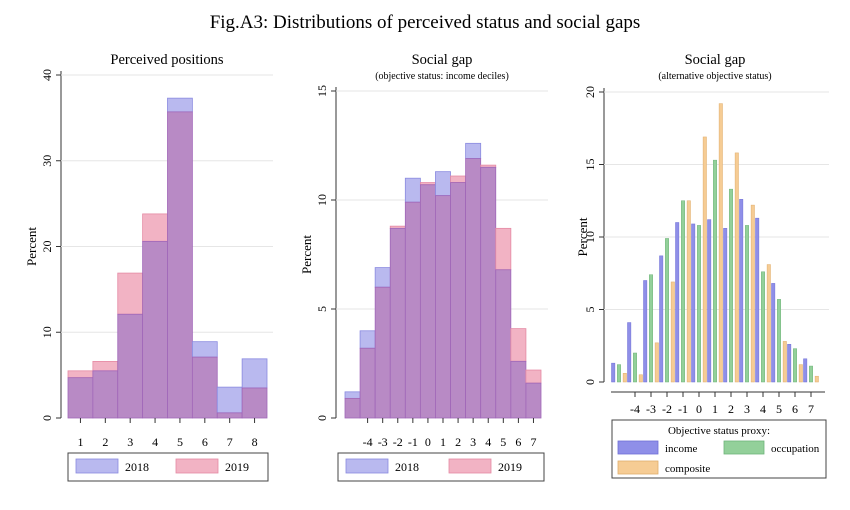 The image size is (850, 510). I want to click on panel-subtitle: (objective status: income deciles), so click(442, 76).